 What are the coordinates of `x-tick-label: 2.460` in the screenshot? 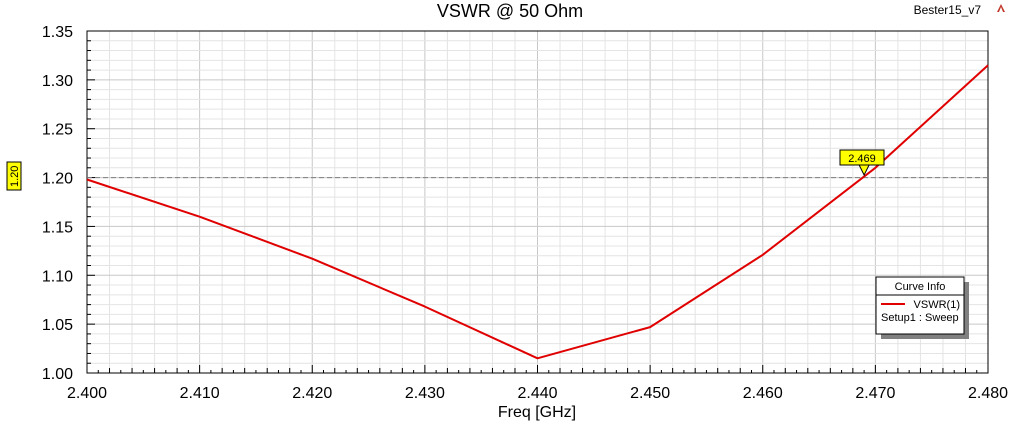 It's located at (763, 393).